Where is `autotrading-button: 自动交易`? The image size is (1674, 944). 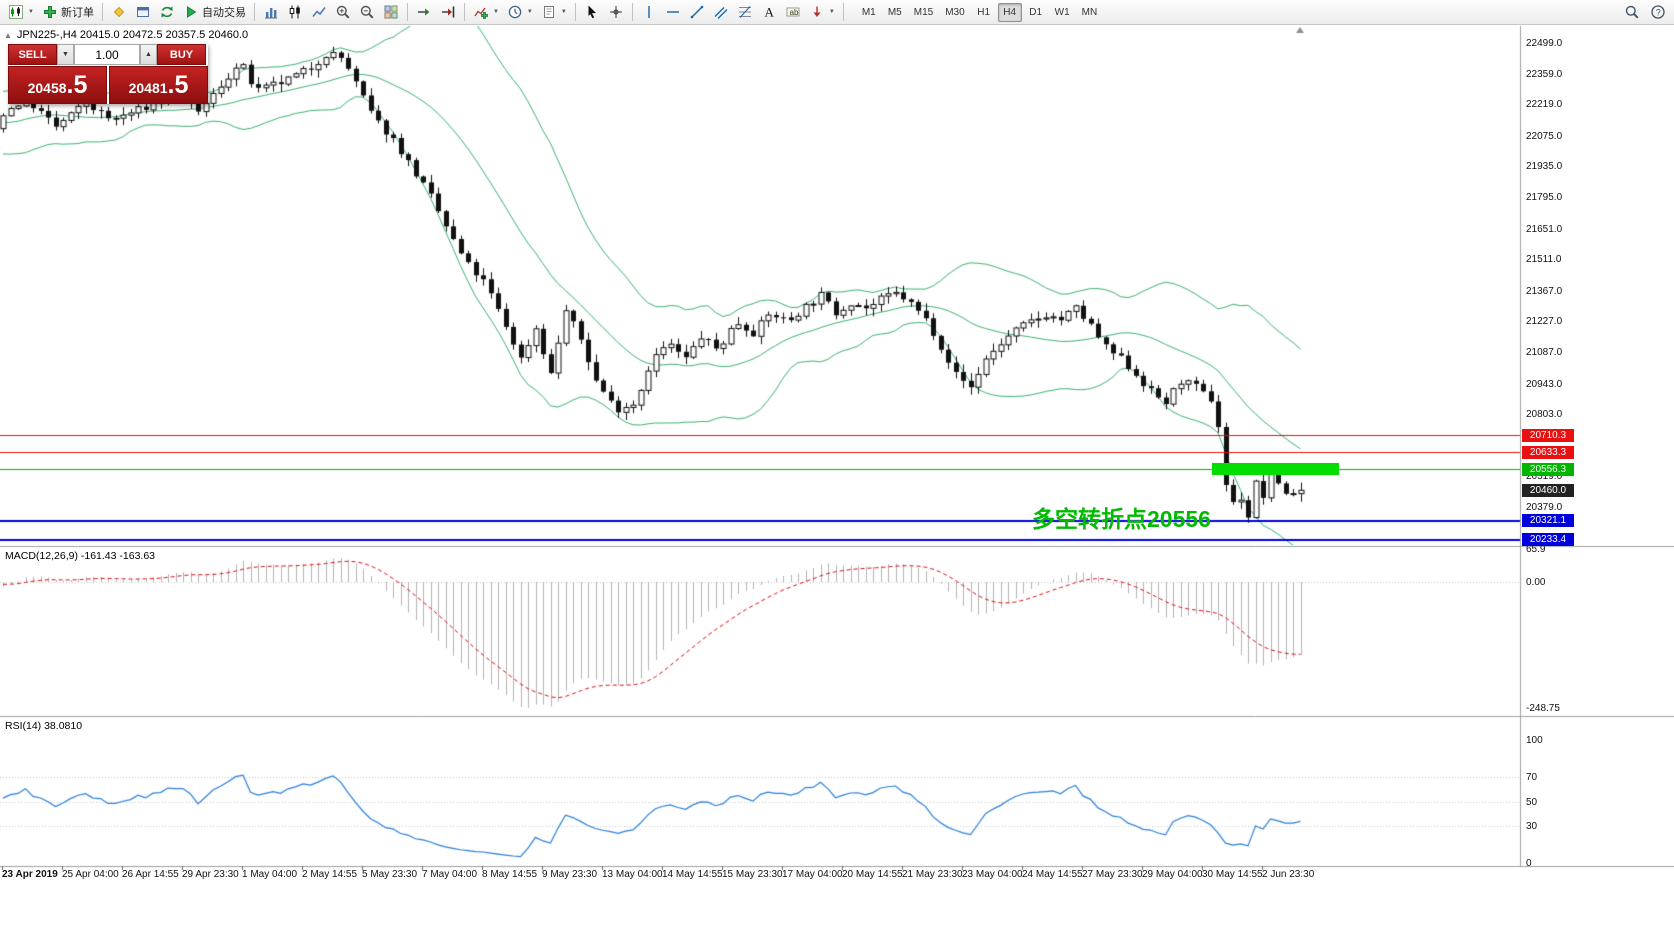 autotrading-button: 自动交易 is located at coordinates (214, 12).